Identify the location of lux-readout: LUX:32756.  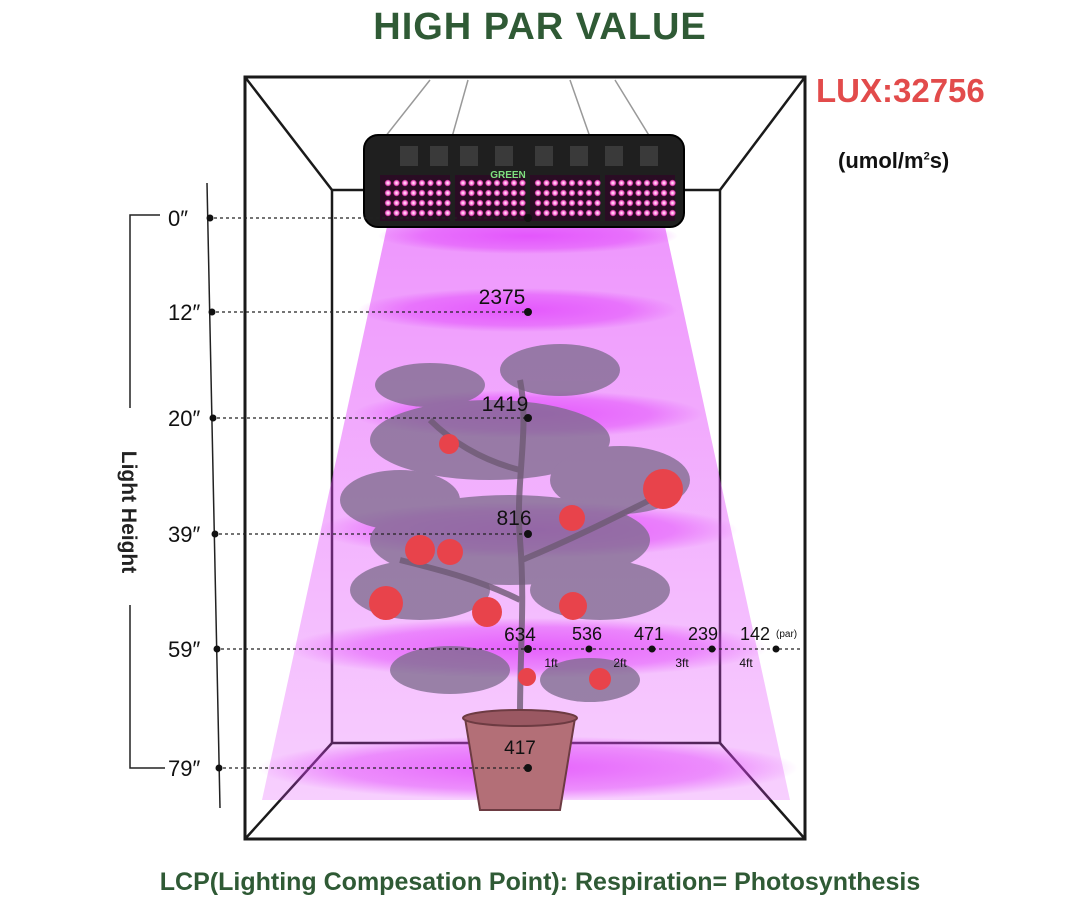
(900, 90).